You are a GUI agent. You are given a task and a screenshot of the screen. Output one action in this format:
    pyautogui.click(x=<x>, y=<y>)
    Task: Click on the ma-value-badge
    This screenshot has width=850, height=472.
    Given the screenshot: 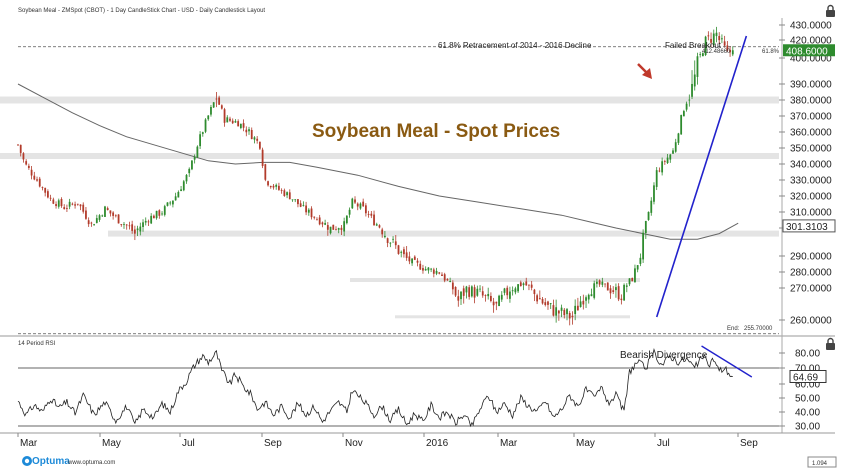 What is the action you would take?
    pyautogui.click(x=809, y=226)
    